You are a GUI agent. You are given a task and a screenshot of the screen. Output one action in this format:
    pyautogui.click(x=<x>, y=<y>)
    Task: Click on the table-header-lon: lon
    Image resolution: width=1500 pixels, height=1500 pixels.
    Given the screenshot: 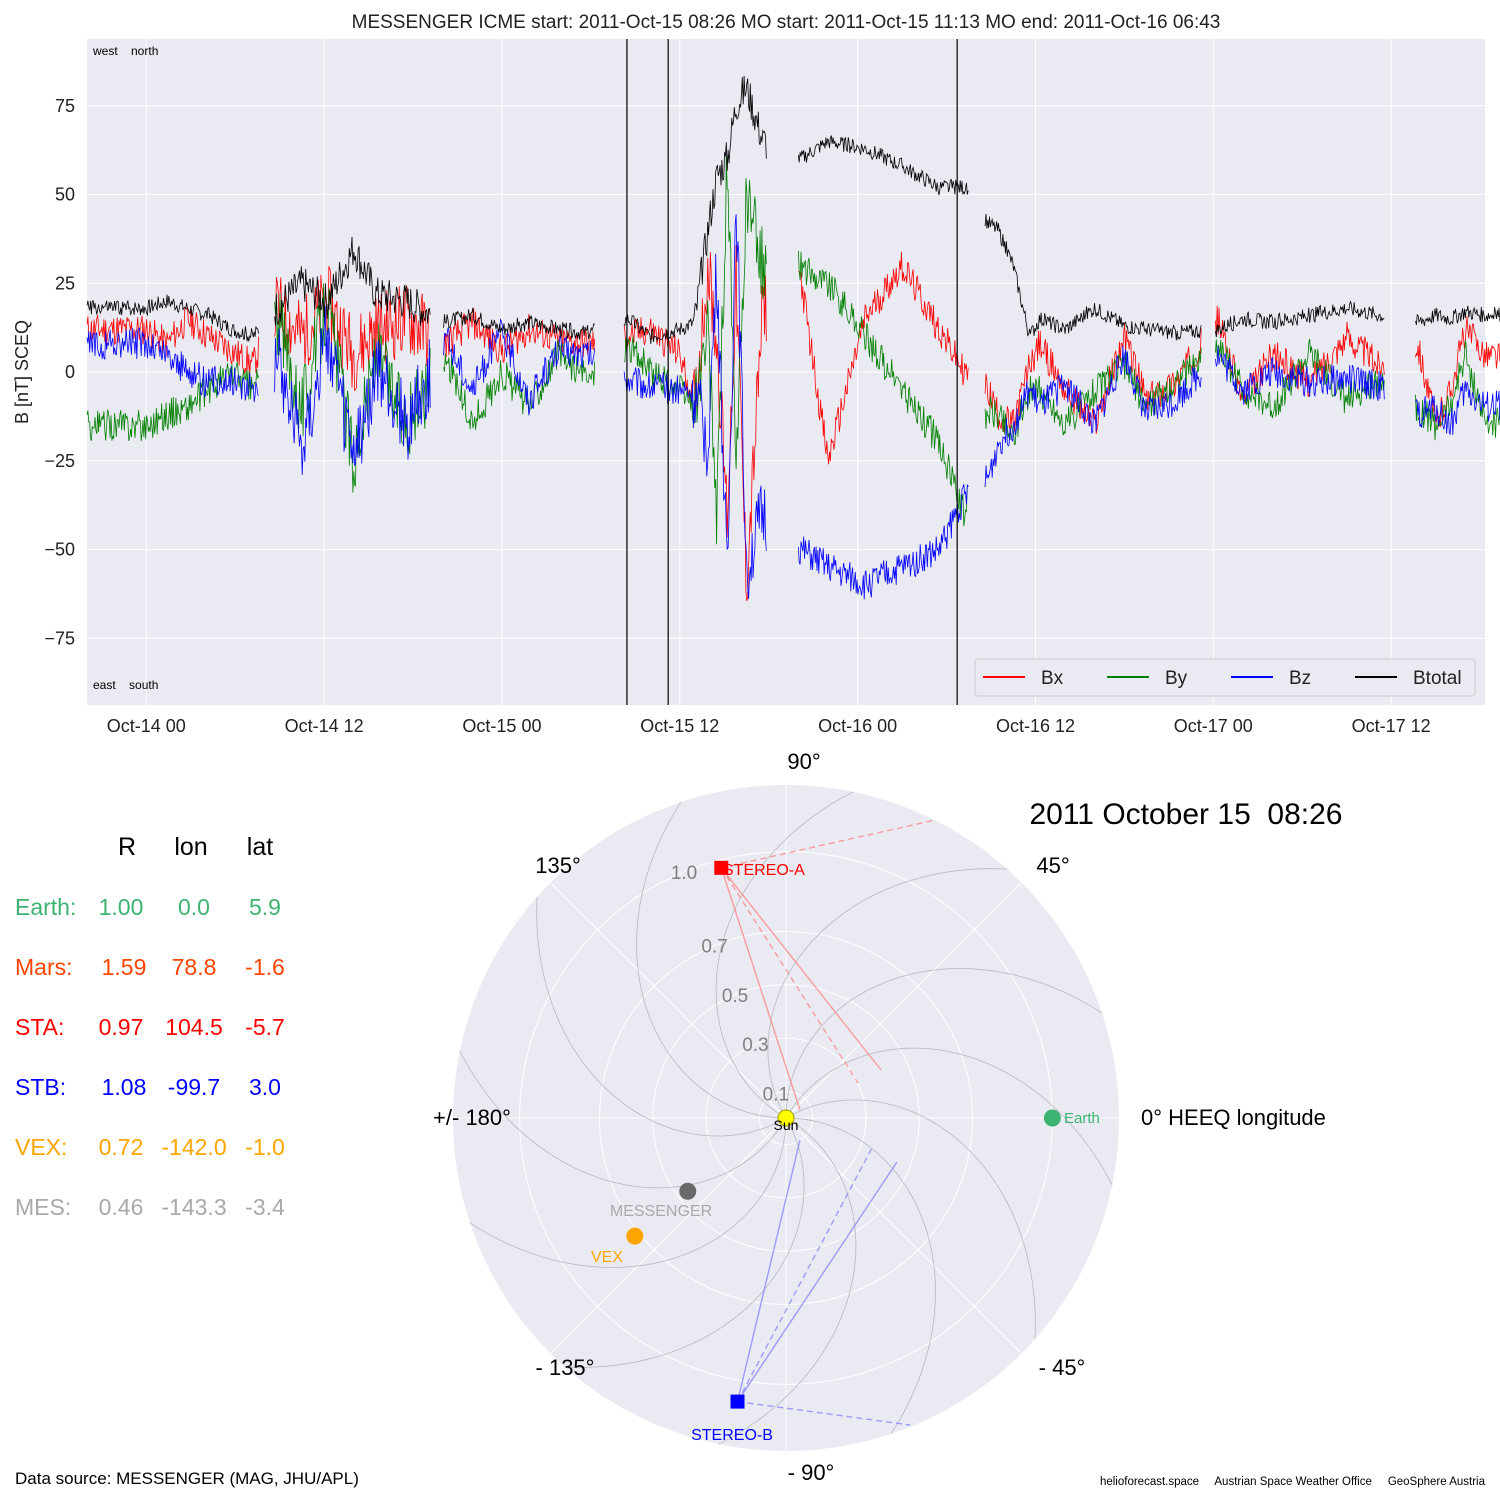 What is the action you would take?
    pyautogui.click(x=190, y=847)
    